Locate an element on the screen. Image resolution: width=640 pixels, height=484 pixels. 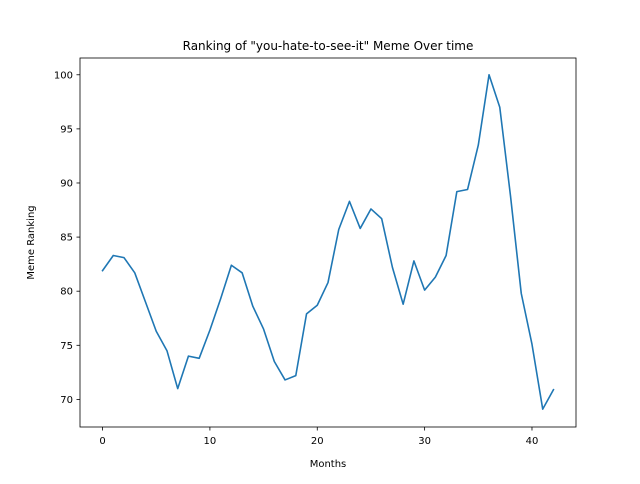
y-tick-label: 70 is located at coordinates (66, 400).